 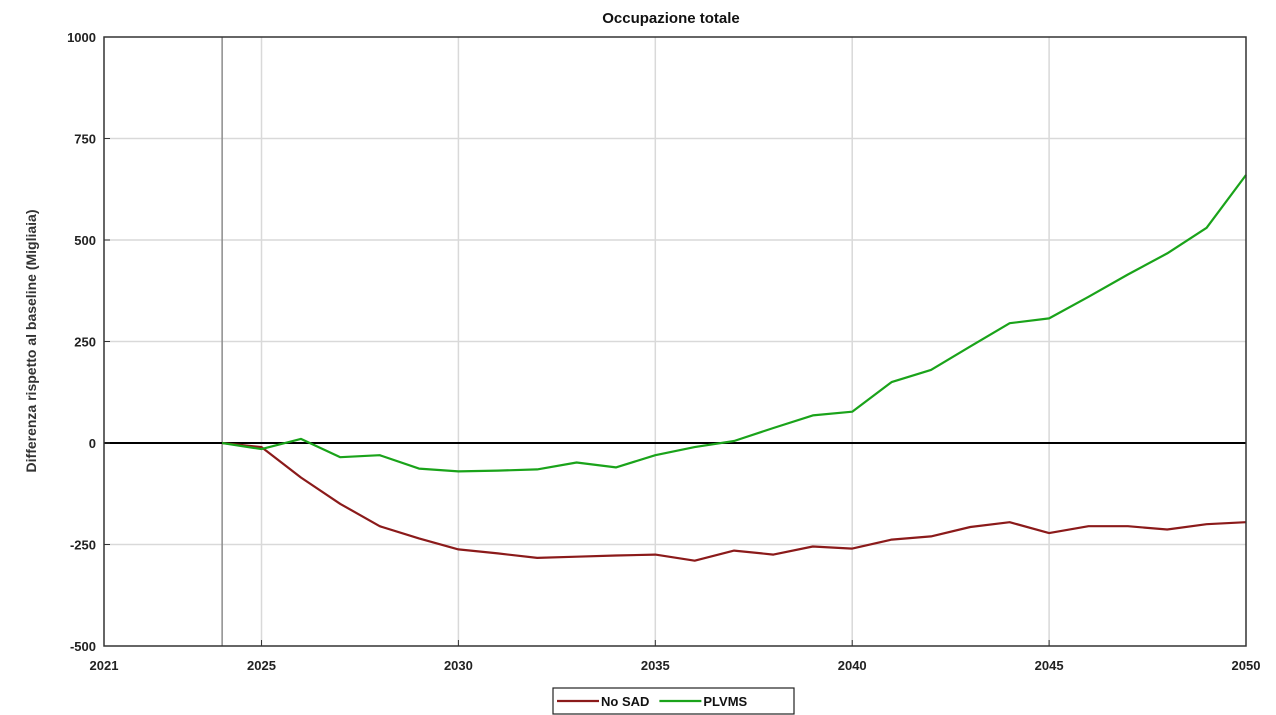 I want to click on x-tick-label: 2025, so click(x=261, y=665).